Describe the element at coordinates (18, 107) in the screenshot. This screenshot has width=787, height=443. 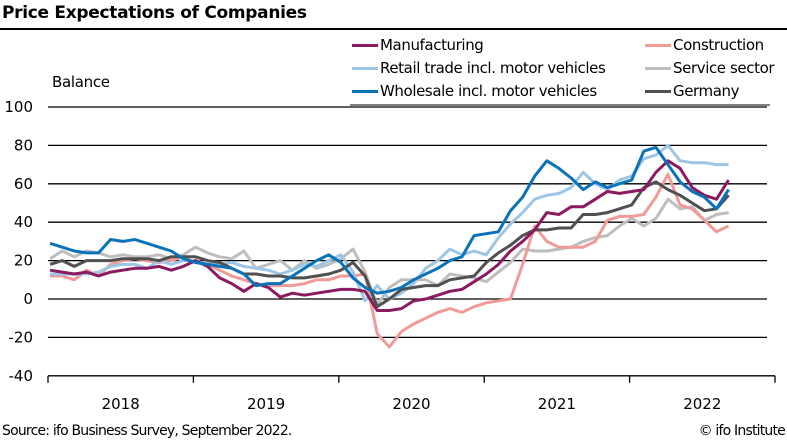
I see `y-tick-label: 100` at that location.